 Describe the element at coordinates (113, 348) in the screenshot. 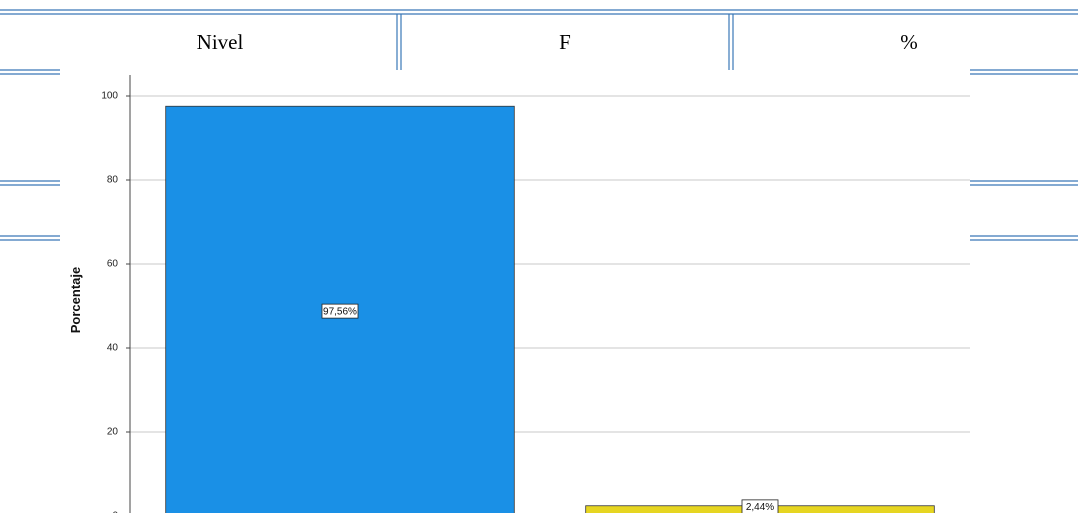

I see `y-tick-label: 40` at that location.